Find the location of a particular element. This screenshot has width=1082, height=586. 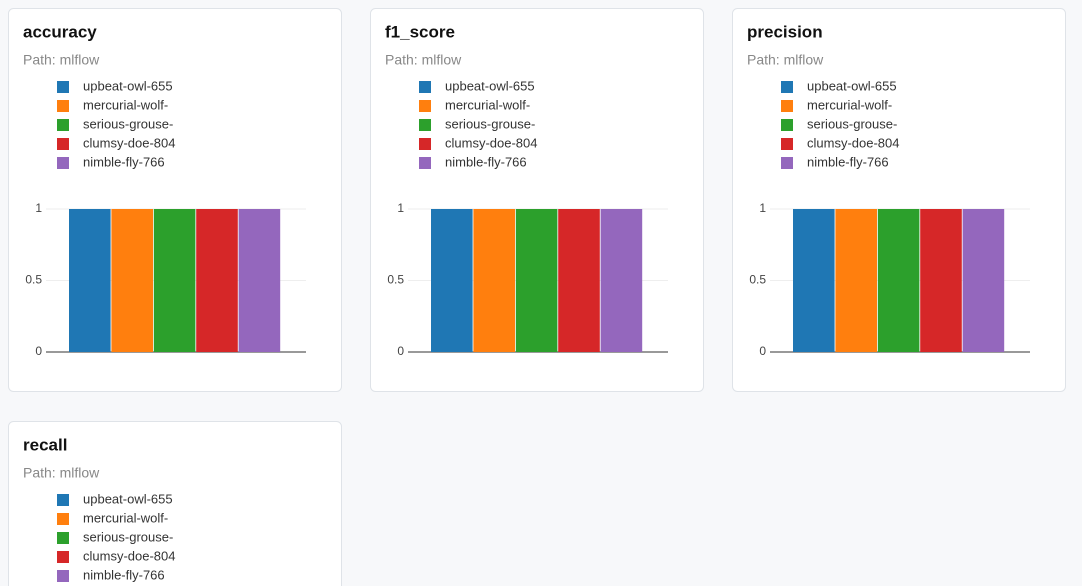

card-background is located at coordinates (175, 503).